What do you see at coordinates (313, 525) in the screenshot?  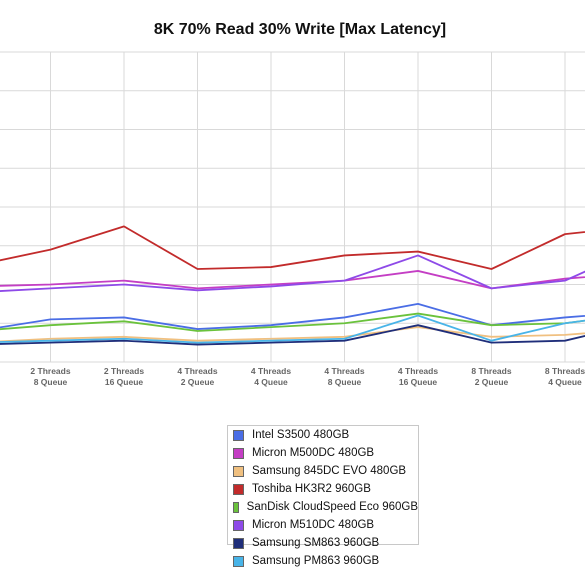 I see `legend-label: Micron M510DC 480GB` at bounding box center [313, 525].